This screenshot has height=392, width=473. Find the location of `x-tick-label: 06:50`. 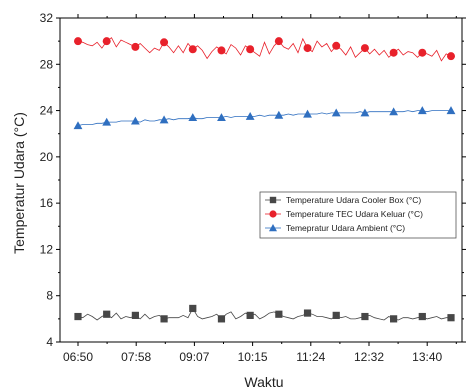

x-tick-label: 06:50 is located at coordinates (78, 357).